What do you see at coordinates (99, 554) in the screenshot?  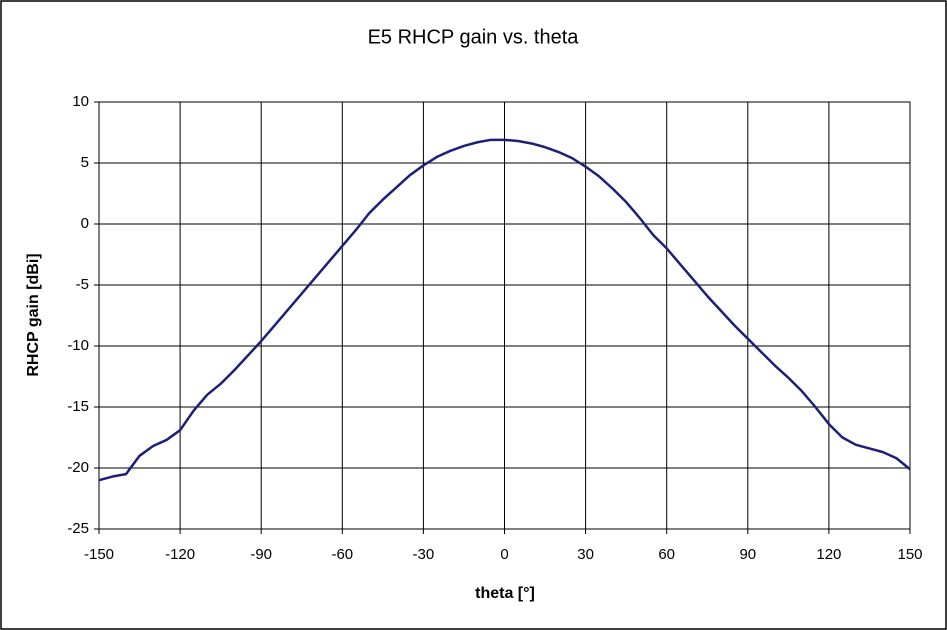 I see `x-tick-label: -150` at bounding box center [99, 554].